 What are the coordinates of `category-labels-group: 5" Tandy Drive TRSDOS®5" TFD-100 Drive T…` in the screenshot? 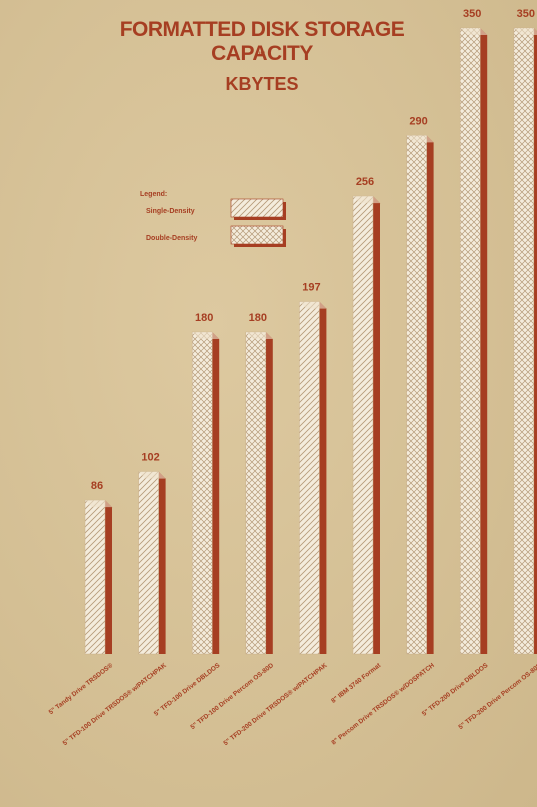 It's located at (292, 704).